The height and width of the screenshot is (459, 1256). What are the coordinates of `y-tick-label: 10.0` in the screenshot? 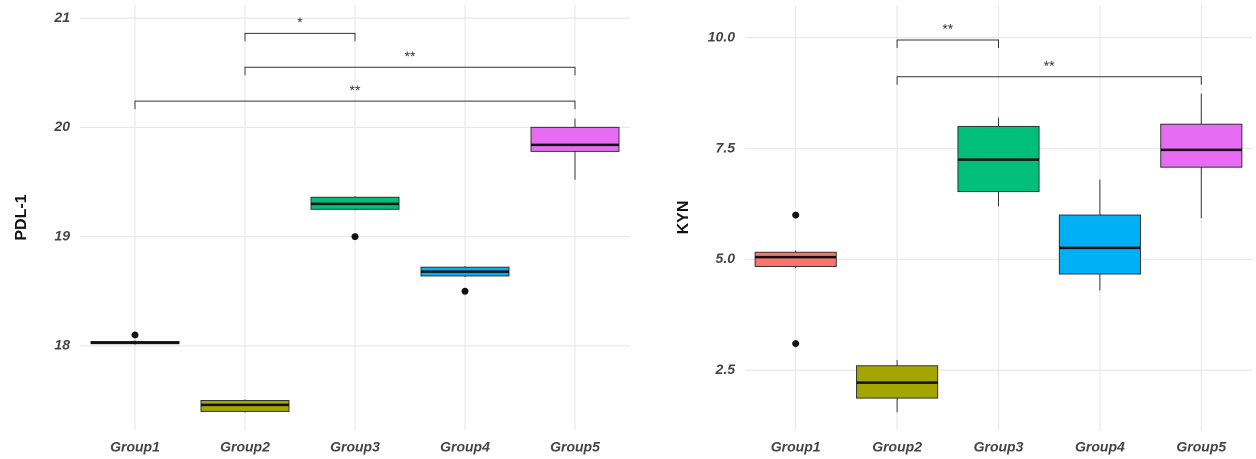 It's located at (721, 36).